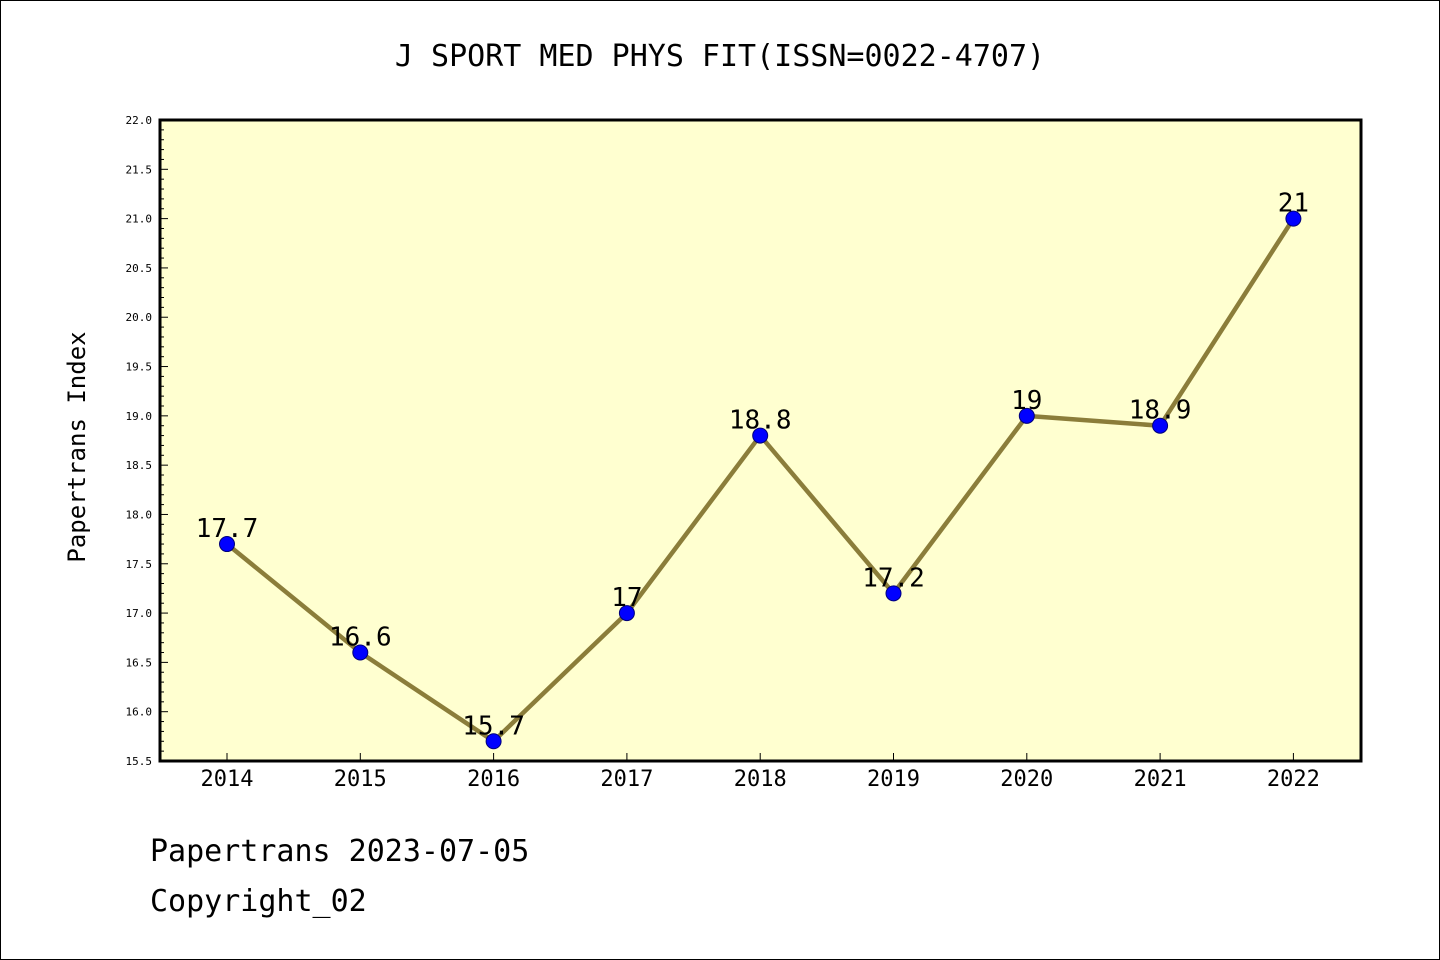 The width and height of the screenshot is (1440, 960). What do you see at coordinates (1026, 401) in the screenshot?
I see `data-label: 19` at bounding box center [1026, 401].